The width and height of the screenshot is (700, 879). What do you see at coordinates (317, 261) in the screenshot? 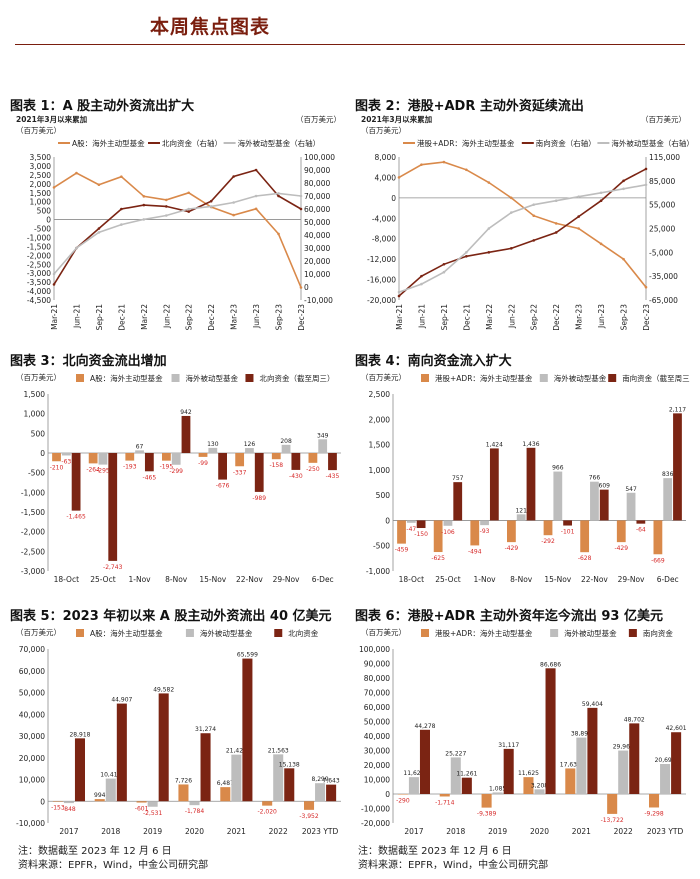
I see `right-tick-label: 20,000` at bounding box center [317, 261].